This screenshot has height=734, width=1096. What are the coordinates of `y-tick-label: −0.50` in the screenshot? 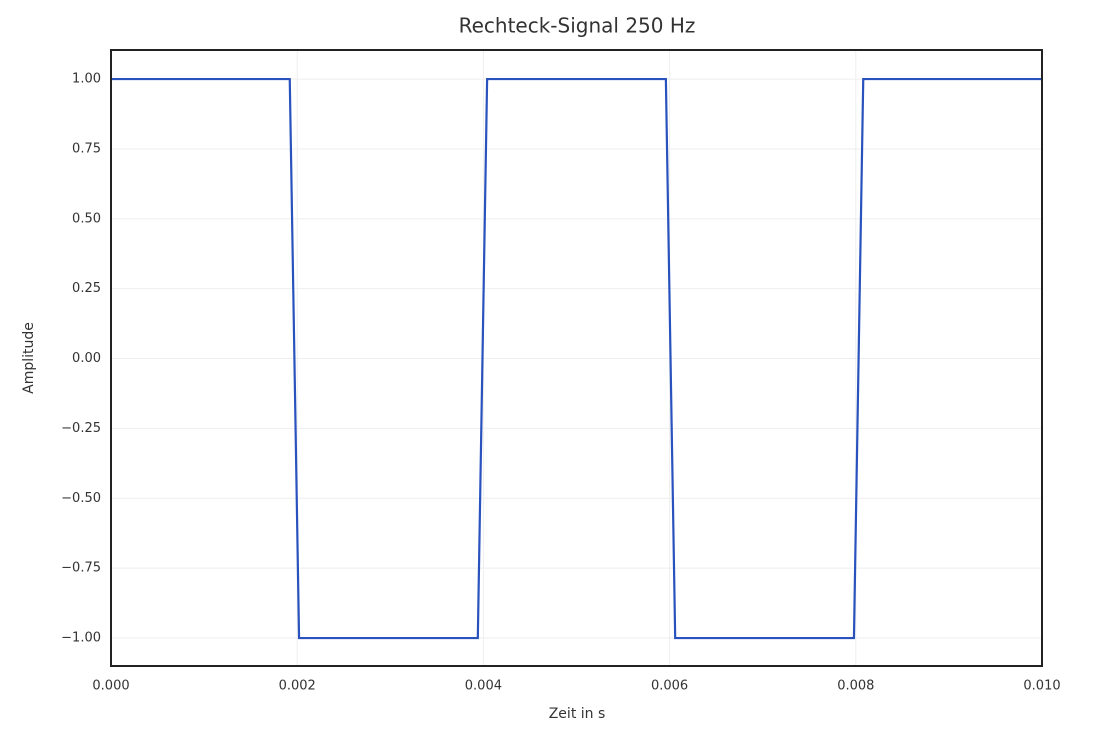 It's located at (81, 498).